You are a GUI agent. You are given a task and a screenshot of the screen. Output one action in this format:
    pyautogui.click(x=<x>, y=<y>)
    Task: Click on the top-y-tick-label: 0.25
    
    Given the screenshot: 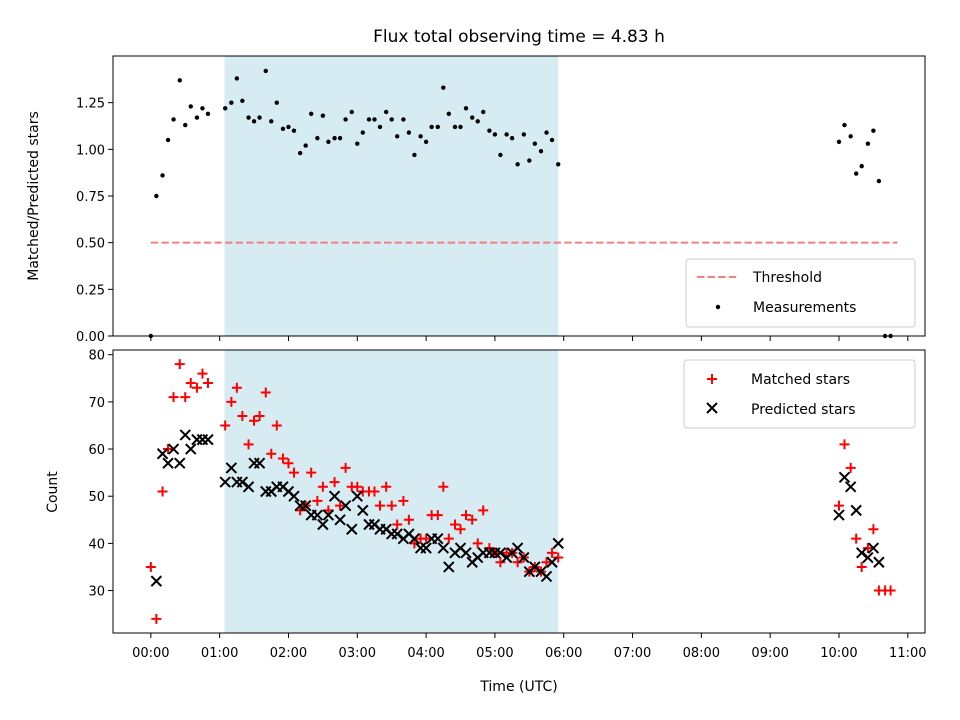 What is the action you would take?
    pyautogui.click(x=90, y=290)
    